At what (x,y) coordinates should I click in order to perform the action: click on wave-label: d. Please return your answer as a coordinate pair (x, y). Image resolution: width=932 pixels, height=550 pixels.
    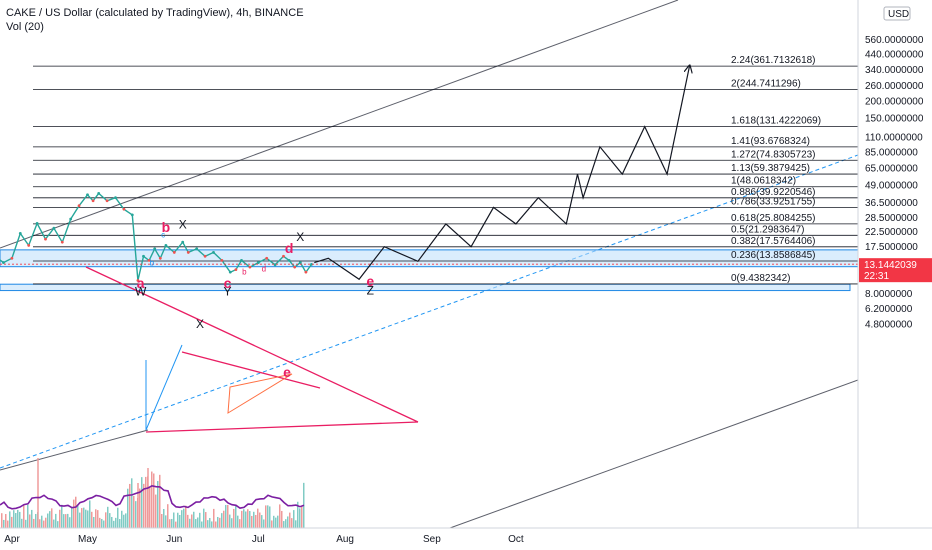
    Looking at the image, I should click on (264, 269).